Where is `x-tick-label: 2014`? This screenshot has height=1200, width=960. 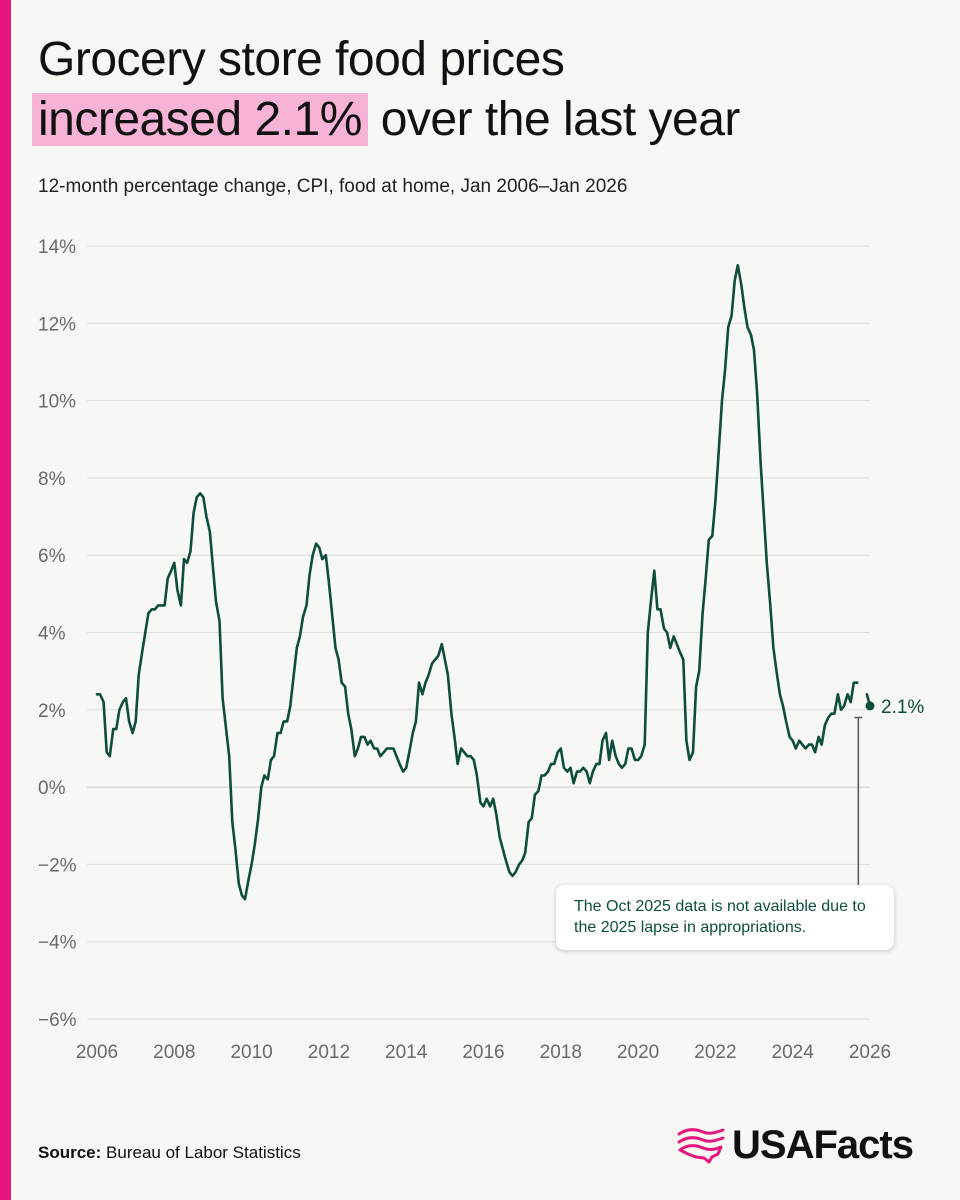
x-tick-label: 2014 is located at coordinates (406, 1052).